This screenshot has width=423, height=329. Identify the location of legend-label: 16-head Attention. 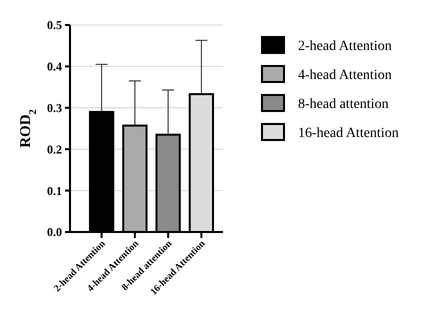
(348, 133).